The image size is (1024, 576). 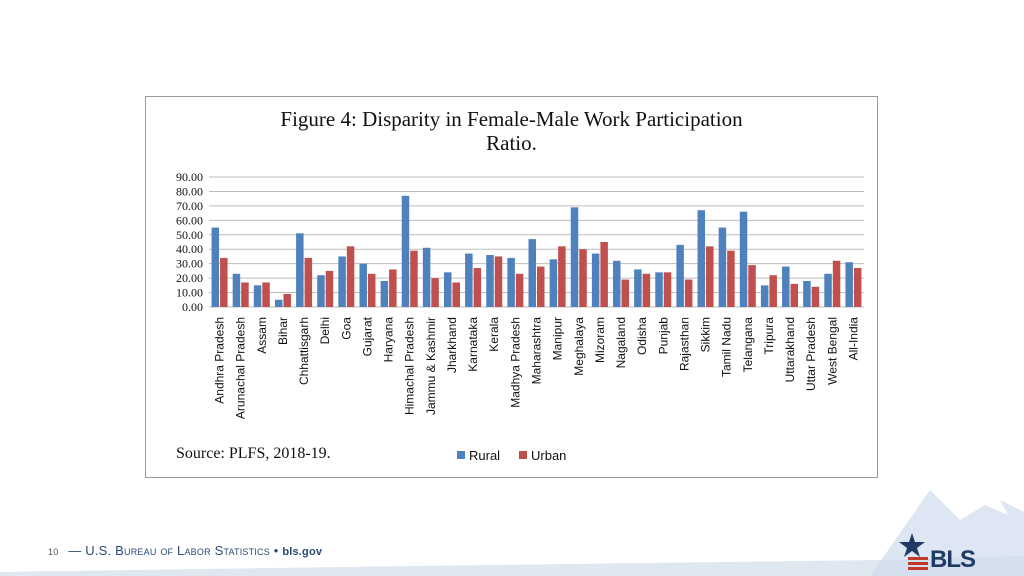 What do you see at coordinates (494, 334) in the screenshot?
I see `x-tick-label: Kerala` at bounding box center [494, 334].